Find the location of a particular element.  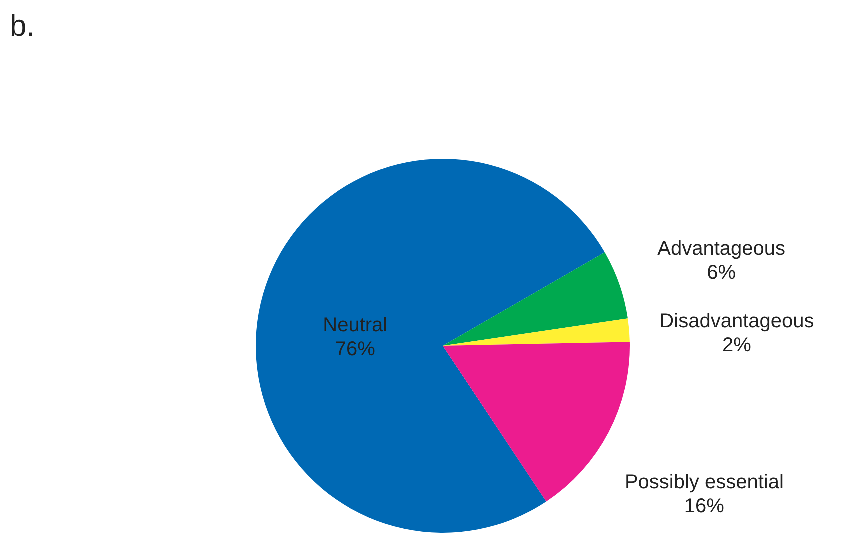

slice-label: Advantageous is located at coordinates (722, 249).